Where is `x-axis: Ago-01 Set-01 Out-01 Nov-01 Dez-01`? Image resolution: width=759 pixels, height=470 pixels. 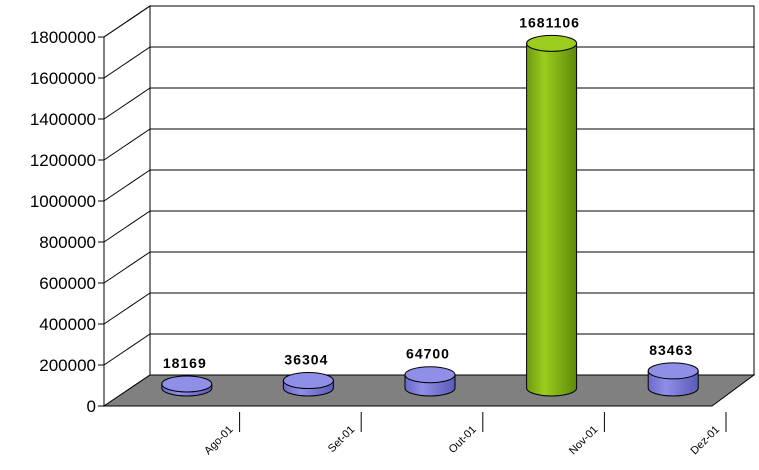 x-axis: Ago-01 Set-01 Out-01 Nov-01 Dez-01 is located at coordinates (415, 431).